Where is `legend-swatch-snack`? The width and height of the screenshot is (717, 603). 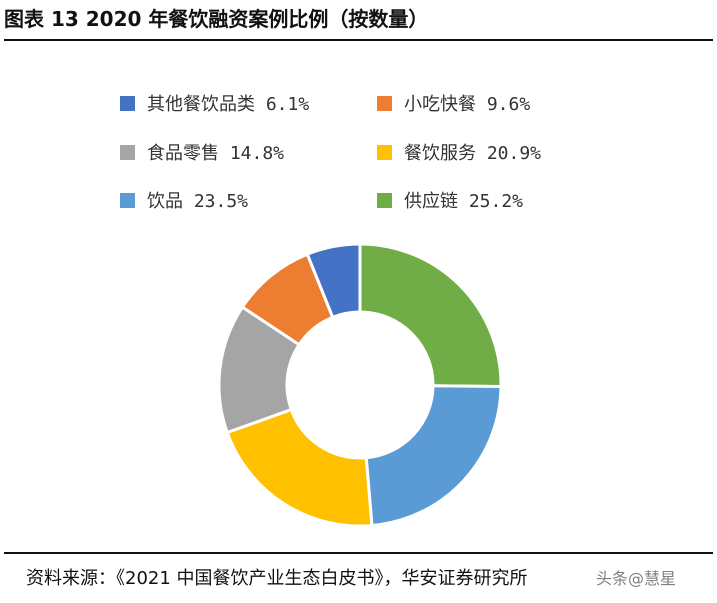
legend-swatch-snack is located at coordinates (384, 103).